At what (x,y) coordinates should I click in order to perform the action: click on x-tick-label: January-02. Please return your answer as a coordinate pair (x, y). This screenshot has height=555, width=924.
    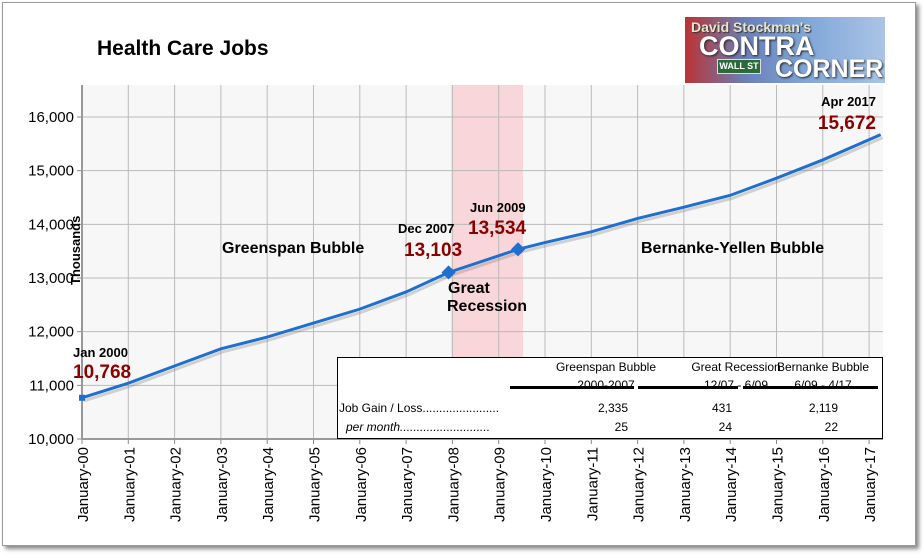
    Looking at the image, I should click on (176, 484).